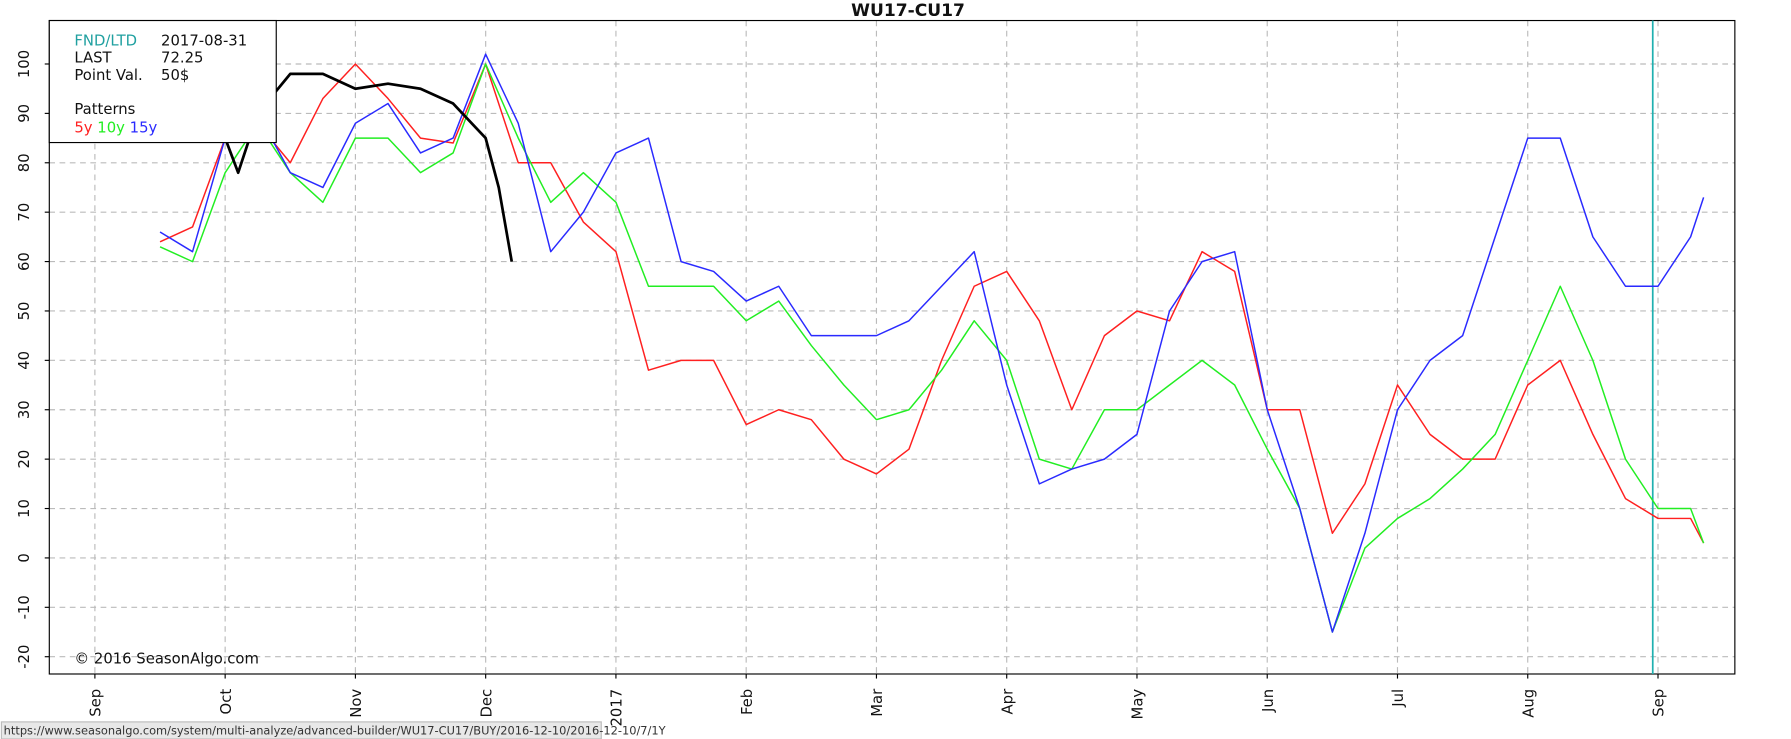 The width and height of the screenshot is (1791, 739). What do you see at coordinates (24, 657) in the screenshot?
I see `y-tick-label: -20` at bounding box center [24, 657].